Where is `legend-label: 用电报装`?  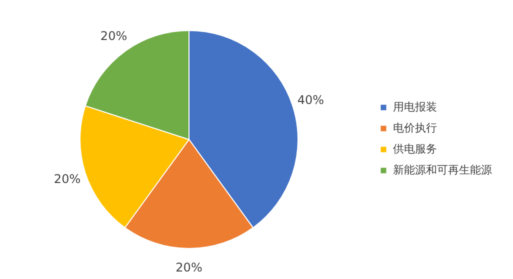
legend-label: 用电报装 is located at coordinates (415, 107).